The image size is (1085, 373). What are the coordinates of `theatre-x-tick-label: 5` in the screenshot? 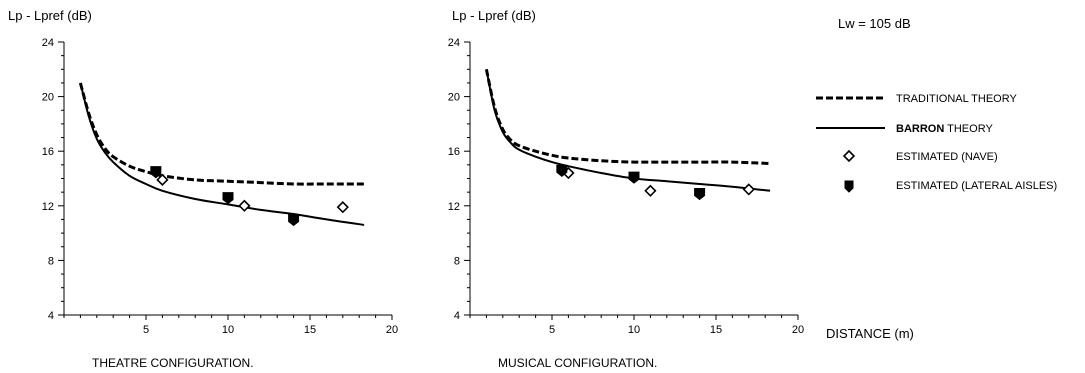 It's located at (146, 330).